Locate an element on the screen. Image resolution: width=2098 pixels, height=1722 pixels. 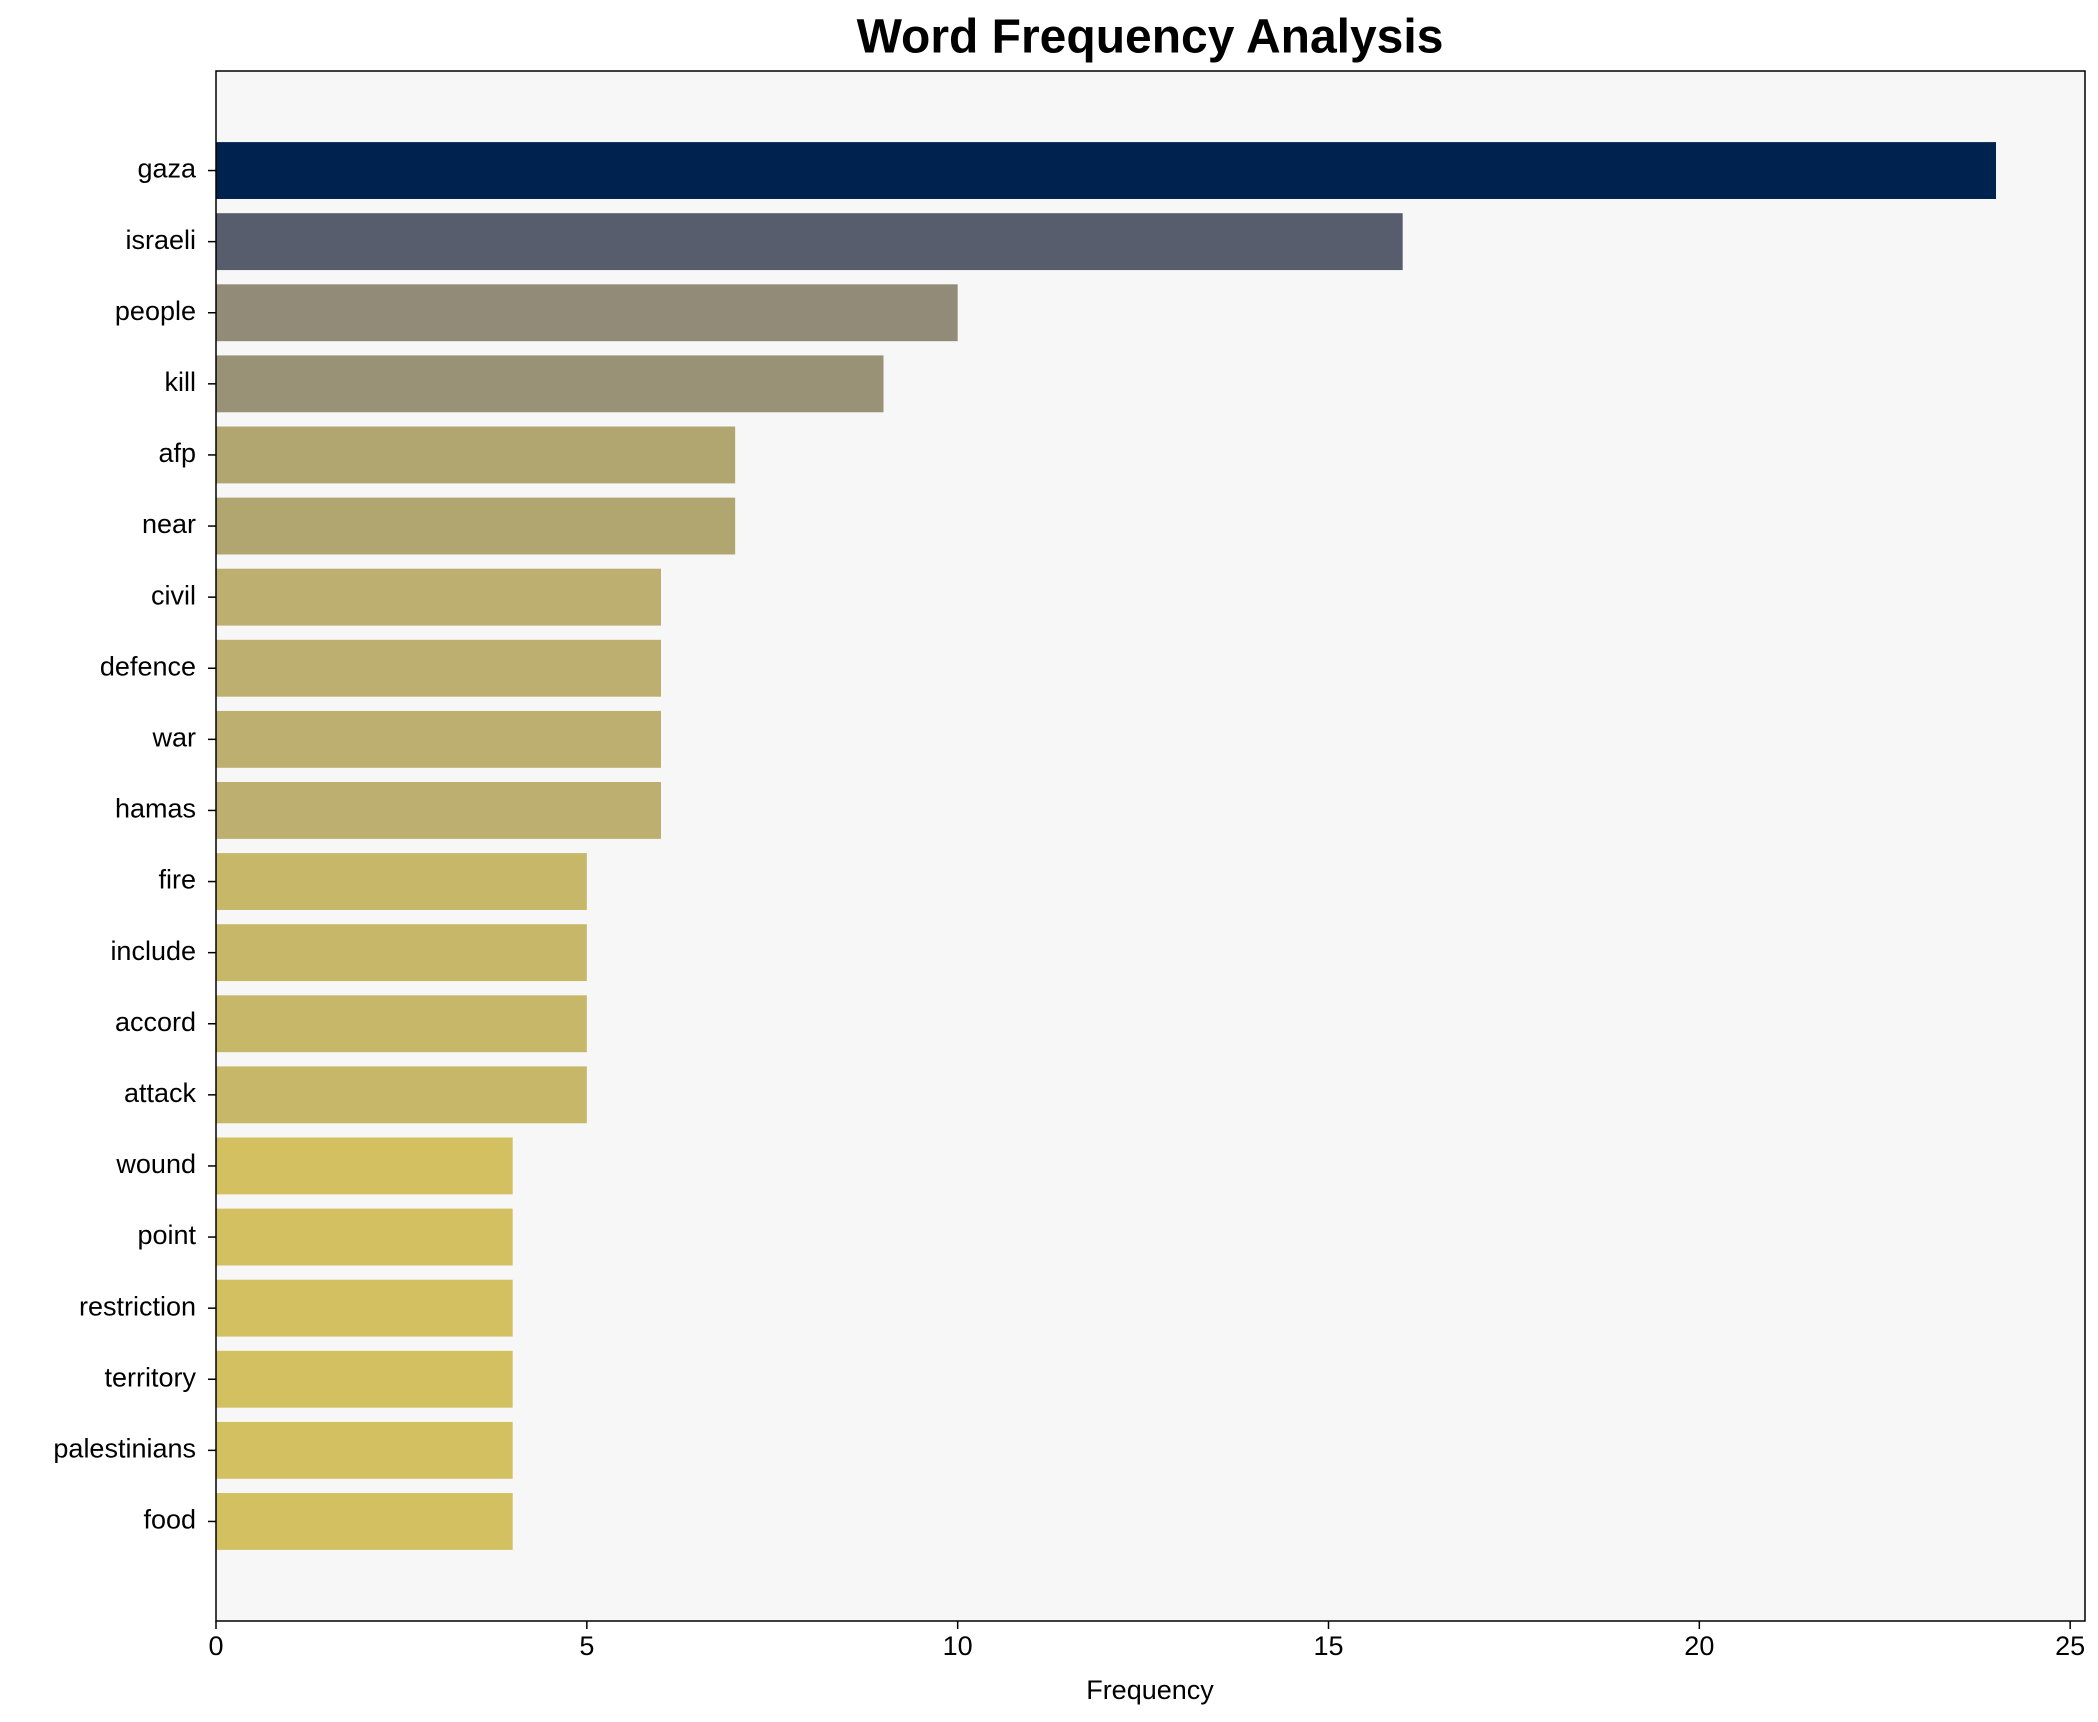
x-tick-label: 10 is located at coordinates (958, 1646).